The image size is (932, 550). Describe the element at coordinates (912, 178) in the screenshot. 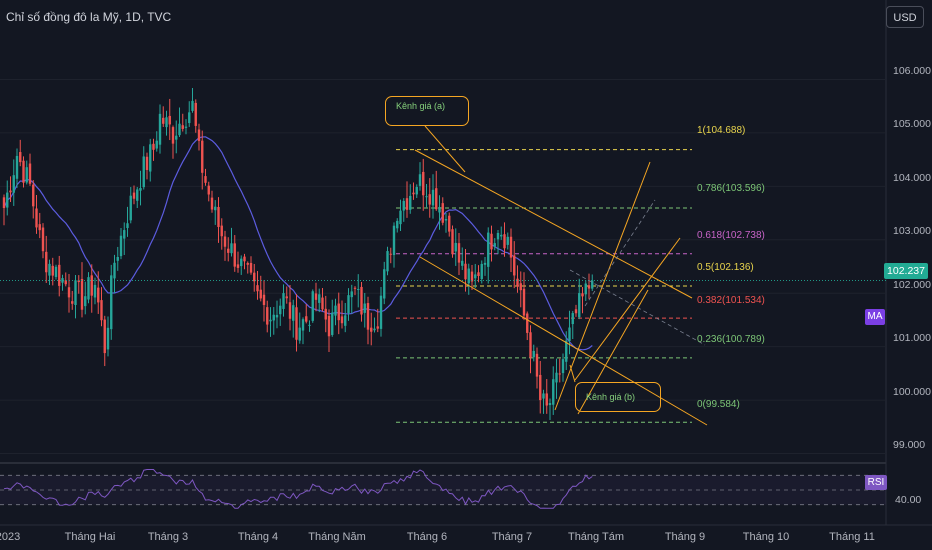

I see `price-tick: 104.000` at that location.